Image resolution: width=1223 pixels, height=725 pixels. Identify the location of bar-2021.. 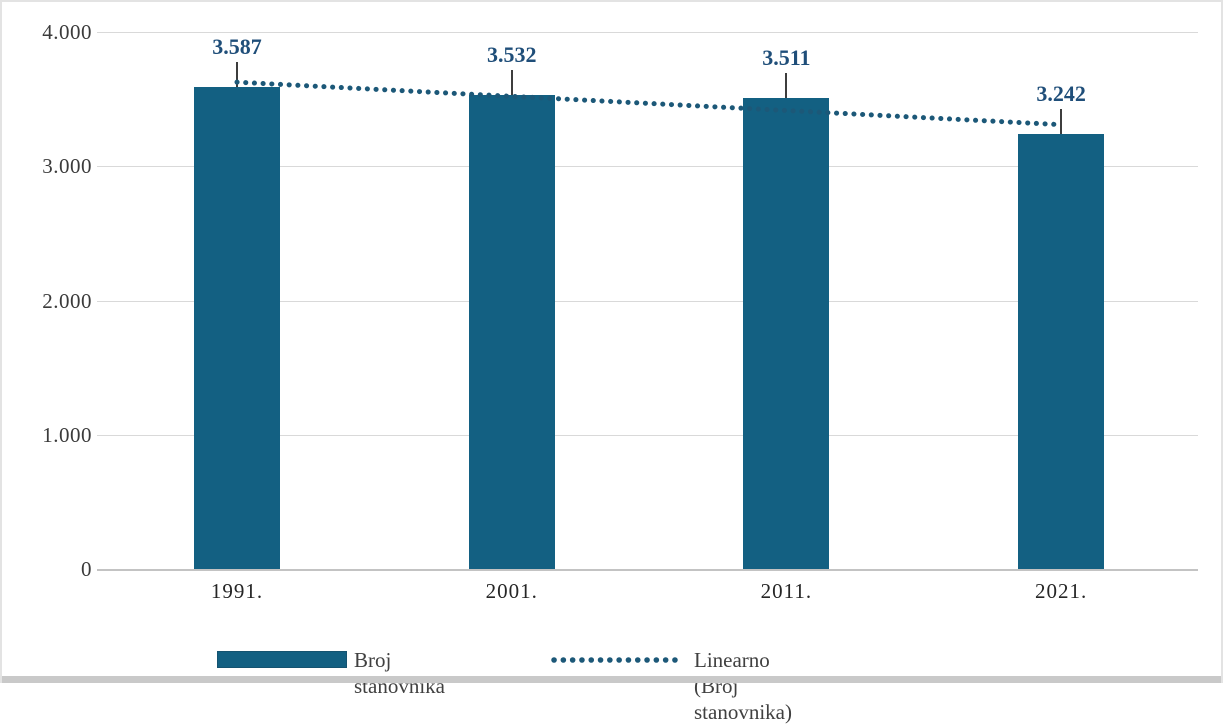
(1061, 351).